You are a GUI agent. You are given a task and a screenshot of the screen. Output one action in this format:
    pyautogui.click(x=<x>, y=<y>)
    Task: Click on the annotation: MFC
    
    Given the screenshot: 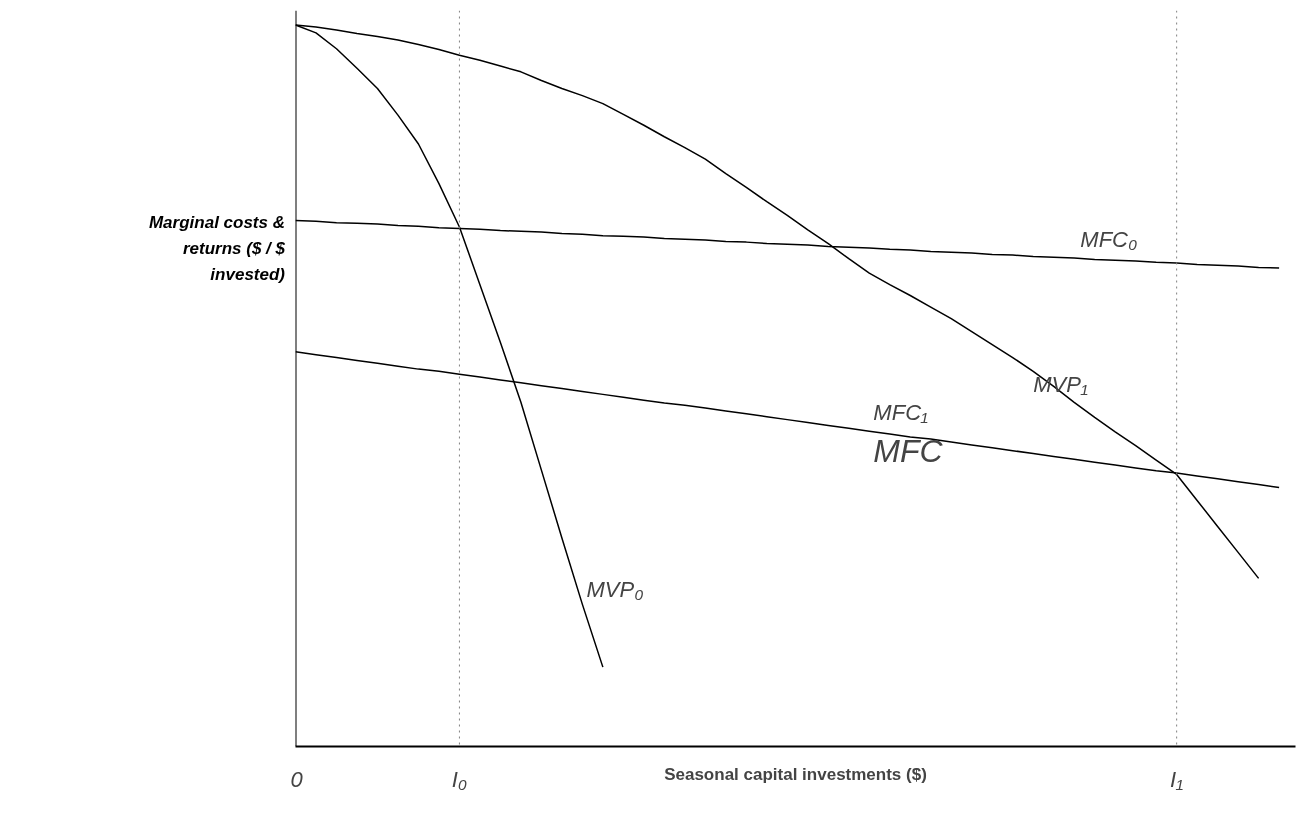 What is the action you would take?
    pyautogui.click(x=908, y=450)
    